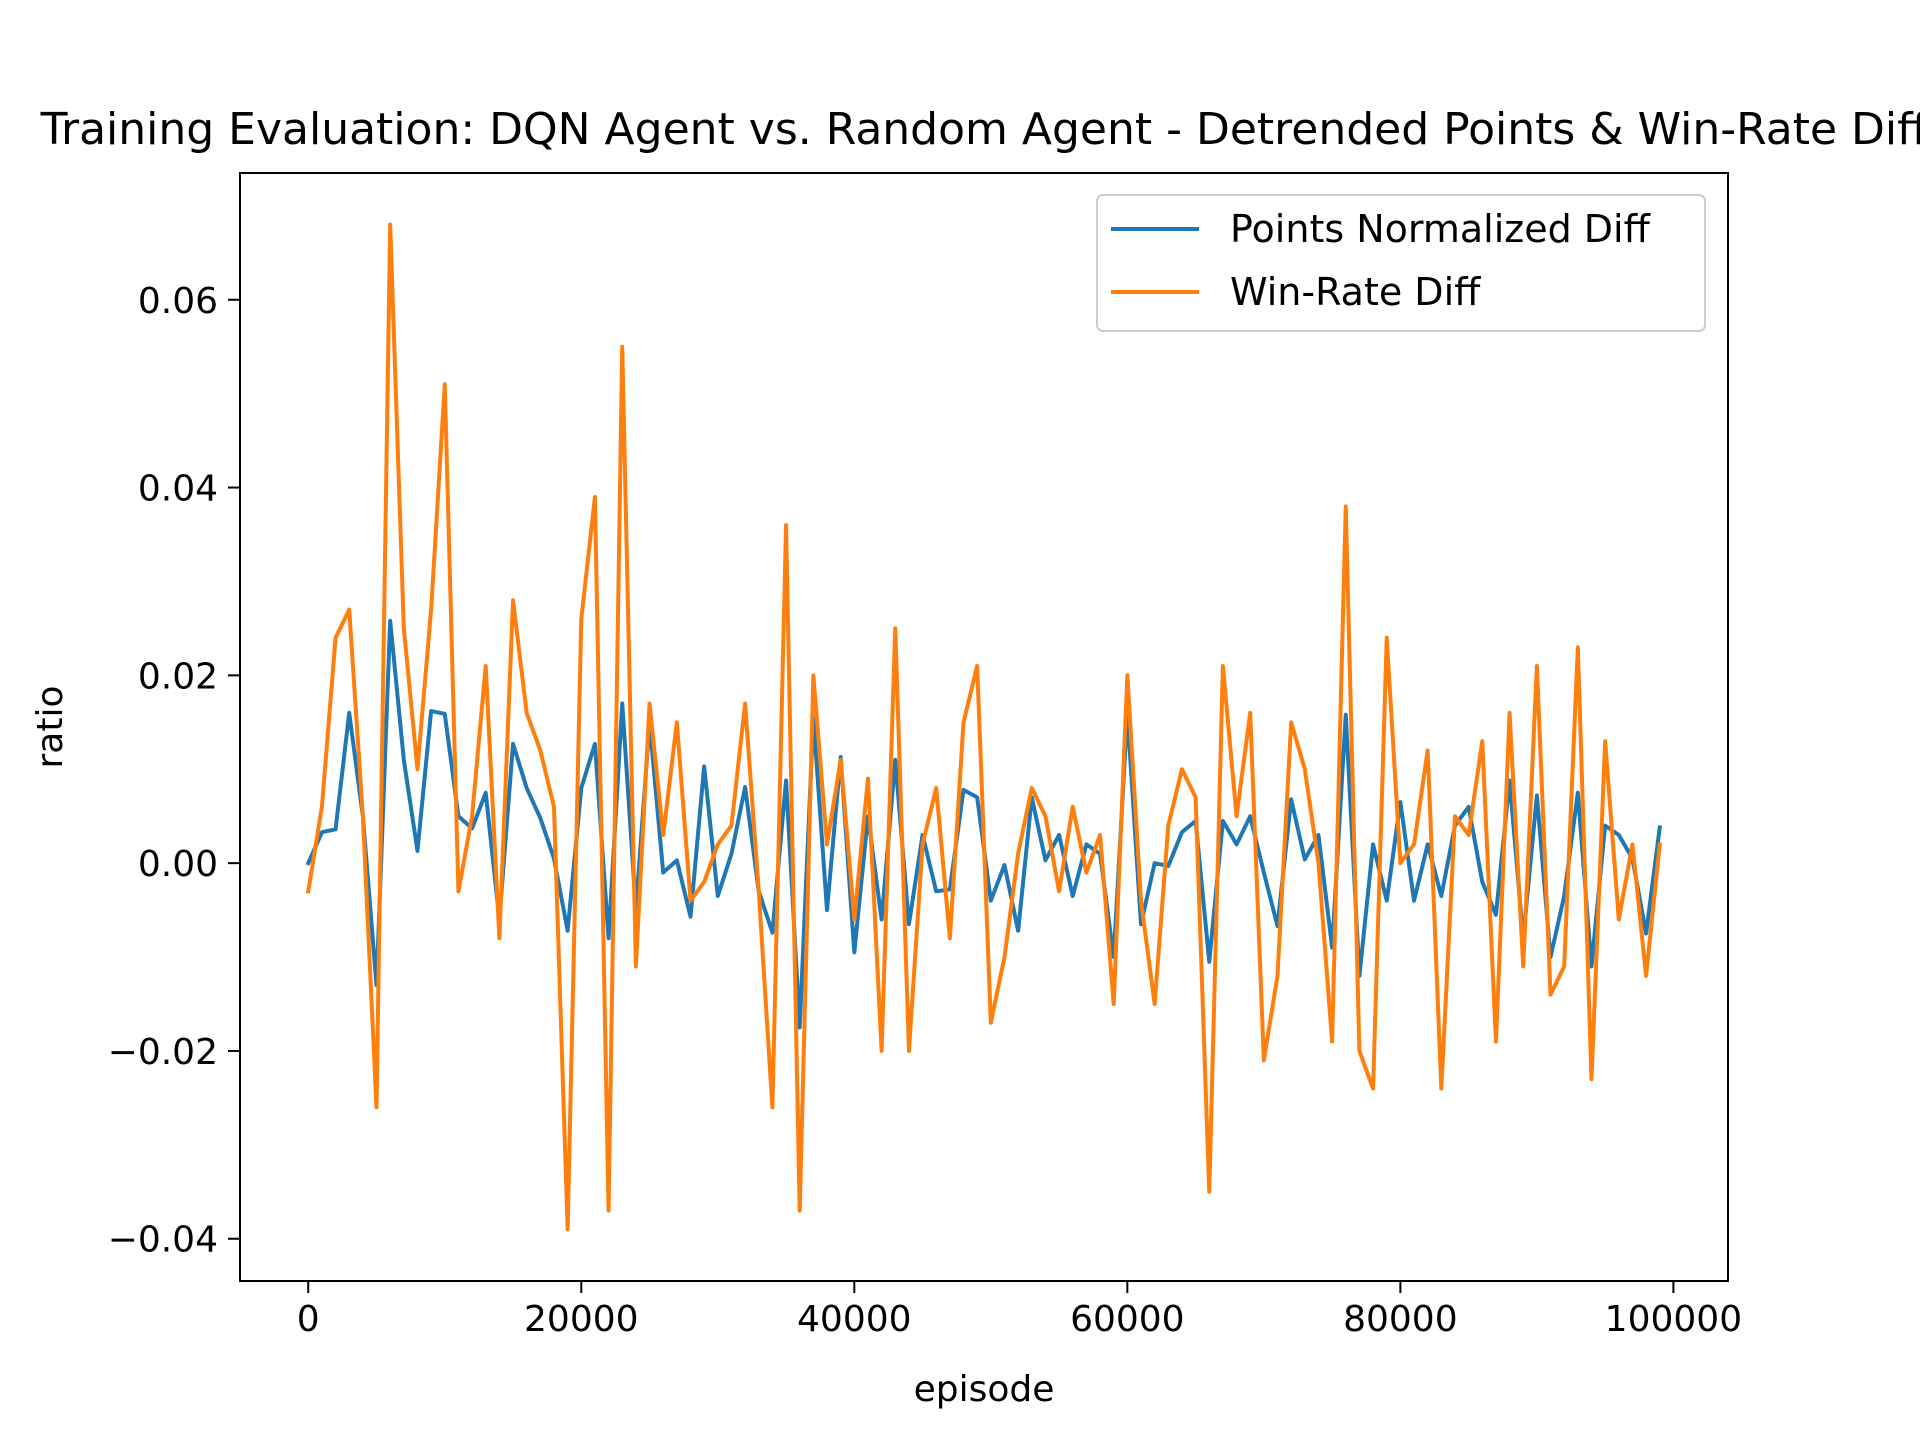 This screenshot has height=1440, width=1920. Describe the element at coordinates (178, 864) in the screenshot. I see `y-tick-label: 0.00` at that location.